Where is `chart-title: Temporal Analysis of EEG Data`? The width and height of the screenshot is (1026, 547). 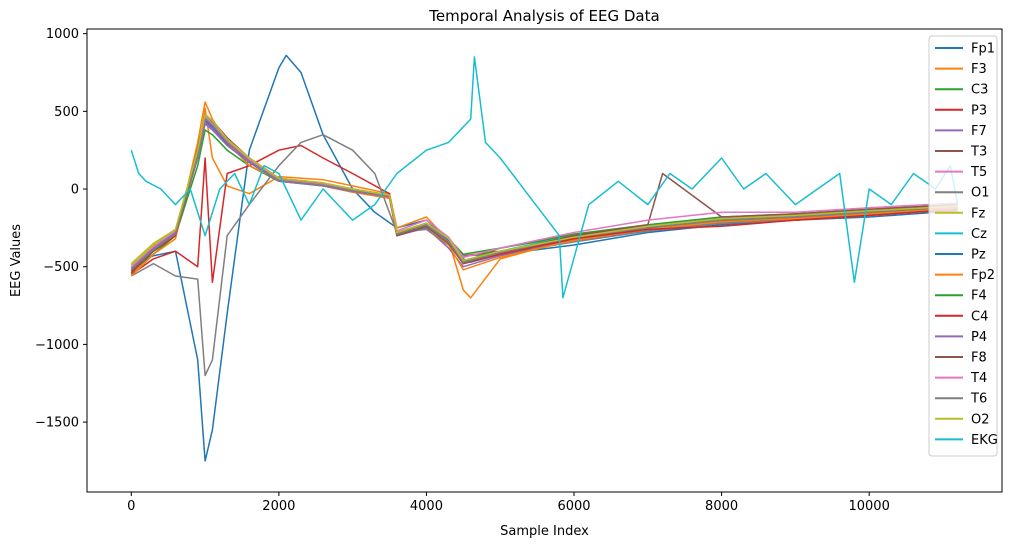
chart-title: Temporal Analysis of EEG Data is located at coordinates (543, 16).